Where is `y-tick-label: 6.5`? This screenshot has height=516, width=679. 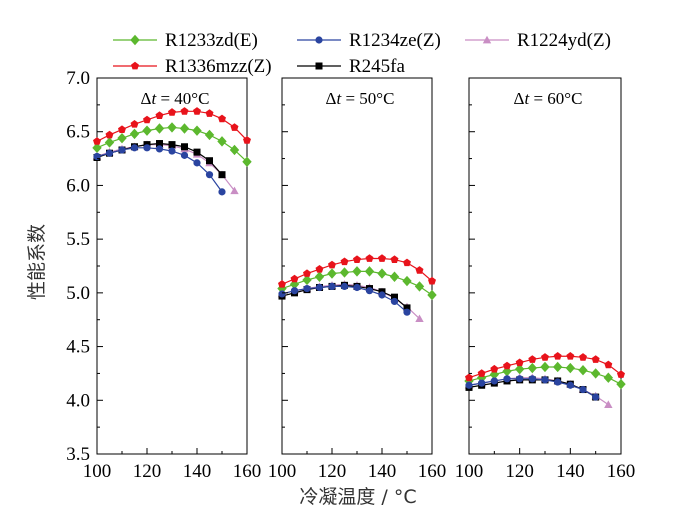
y-tick-label: 6.5 is located at coordinates (78, 132).